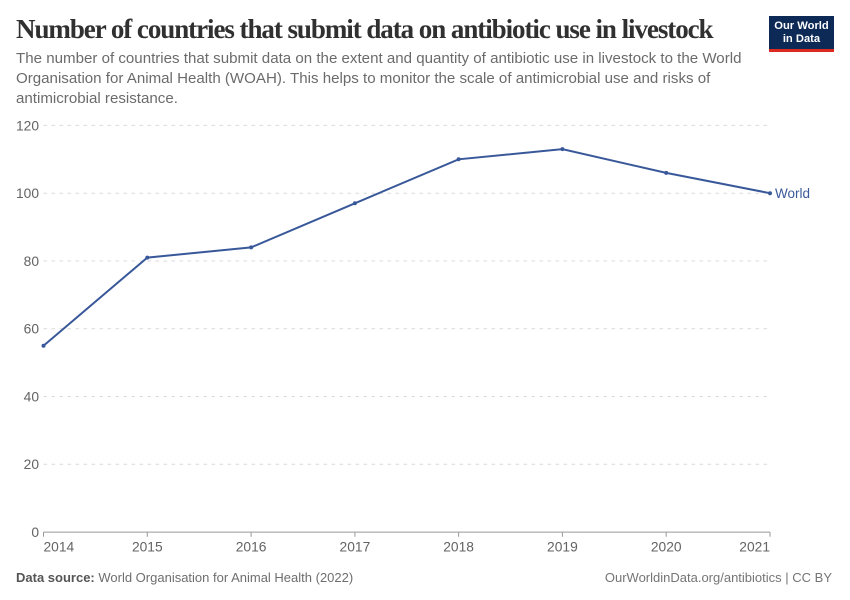 The image size is (850, 600). I want to click on svg-text: 2021, so click(754, 546).